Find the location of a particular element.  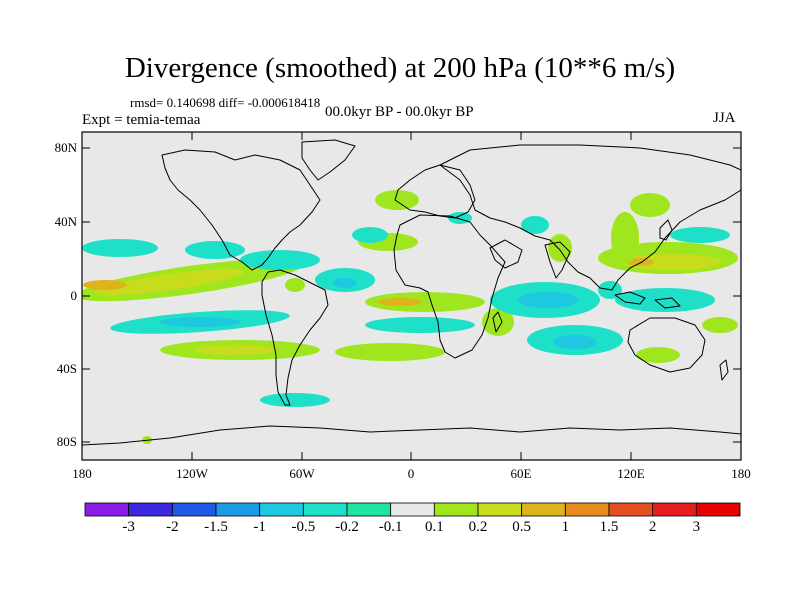

x-tick-label: 120E is located at coordinates (631, 473).